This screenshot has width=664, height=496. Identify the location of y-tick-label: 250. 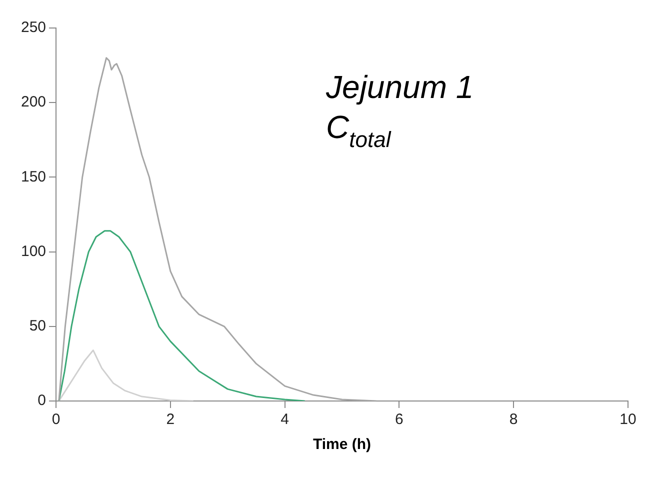
(33, 27).